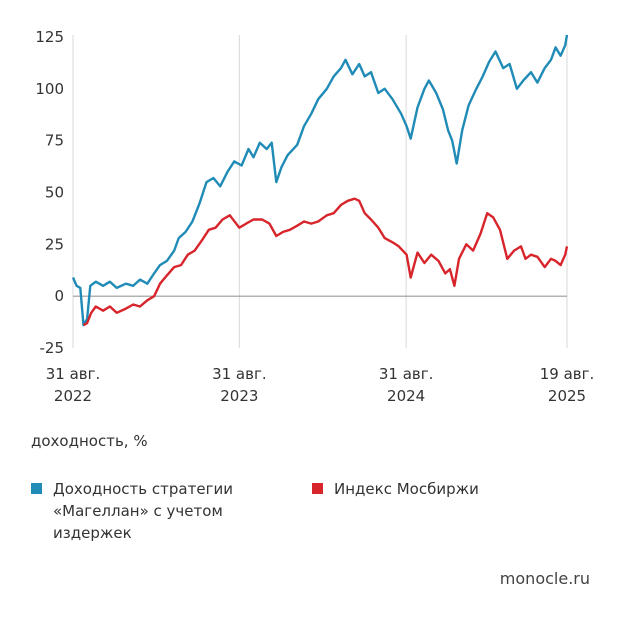 The width and height of the screenshot is (620, 618). What do you see at coordinates (317, 488) in the screenshot?
I see `legend-swatch-index` at bounding box center [317, 488].